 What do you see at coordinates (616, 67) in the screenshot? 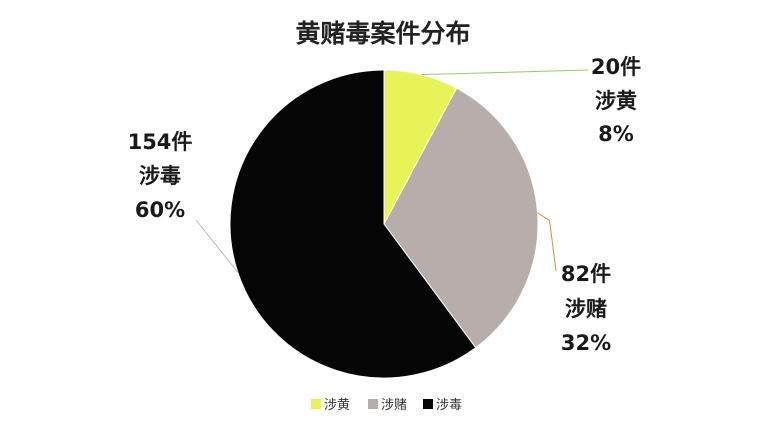
I see `slice-count-label: 20件` at bounding box center [616, 67].